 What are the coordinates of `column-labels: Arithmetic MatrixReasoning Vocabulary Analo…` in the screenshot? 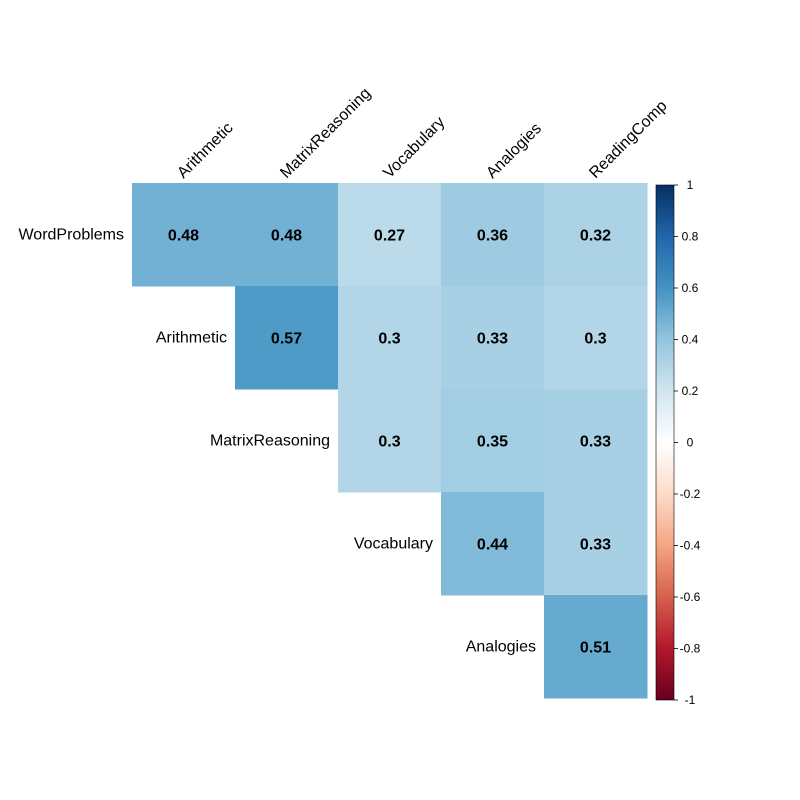 It's located at (422, 133).